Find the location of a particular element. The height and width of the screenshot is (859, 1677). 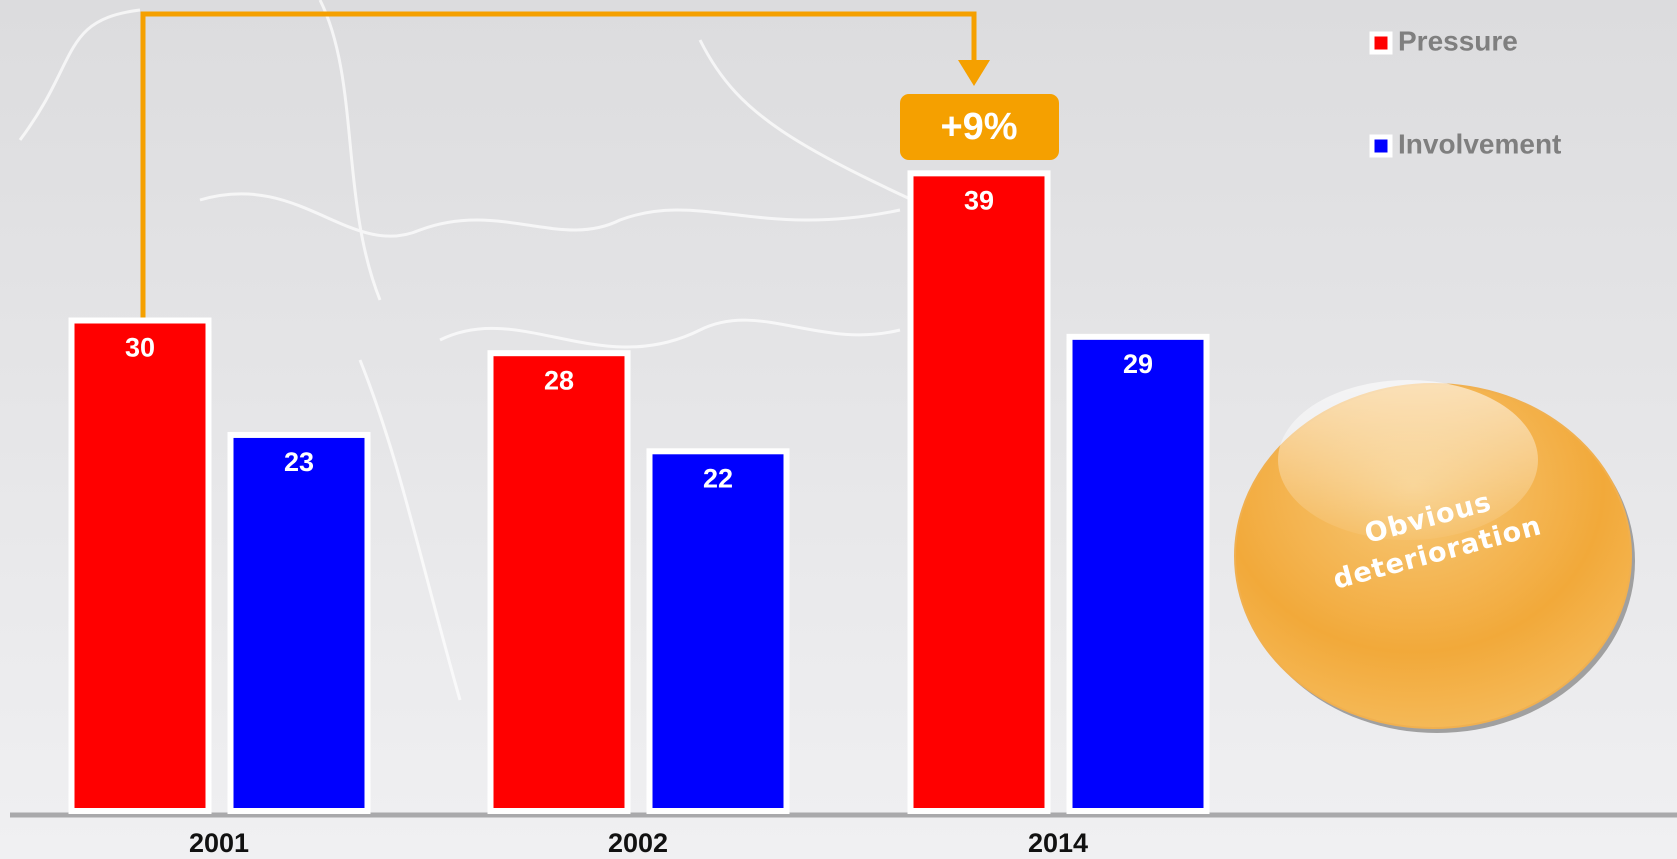

annotation-box is located at coordinates (979, 127).